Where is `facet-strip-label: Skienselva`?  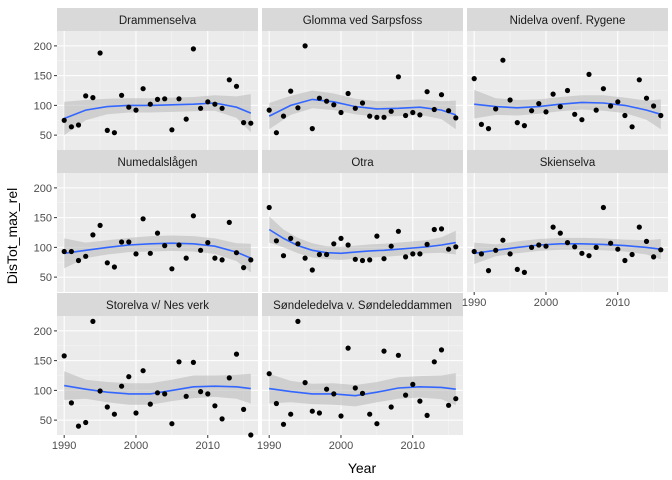
facet-strip-label: Skienselva is located at coordinates (568, 163).